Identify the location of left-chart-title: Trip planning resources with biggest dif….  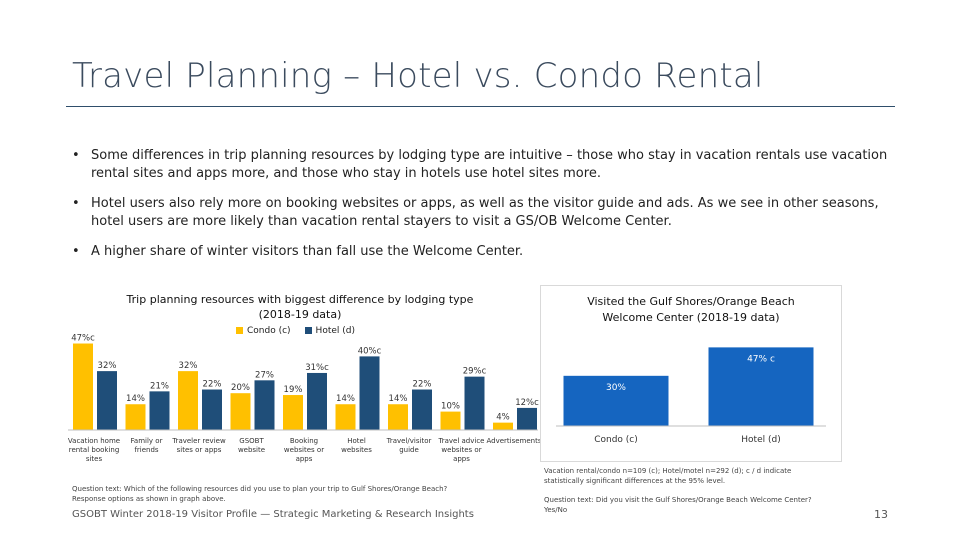
(300, 307).